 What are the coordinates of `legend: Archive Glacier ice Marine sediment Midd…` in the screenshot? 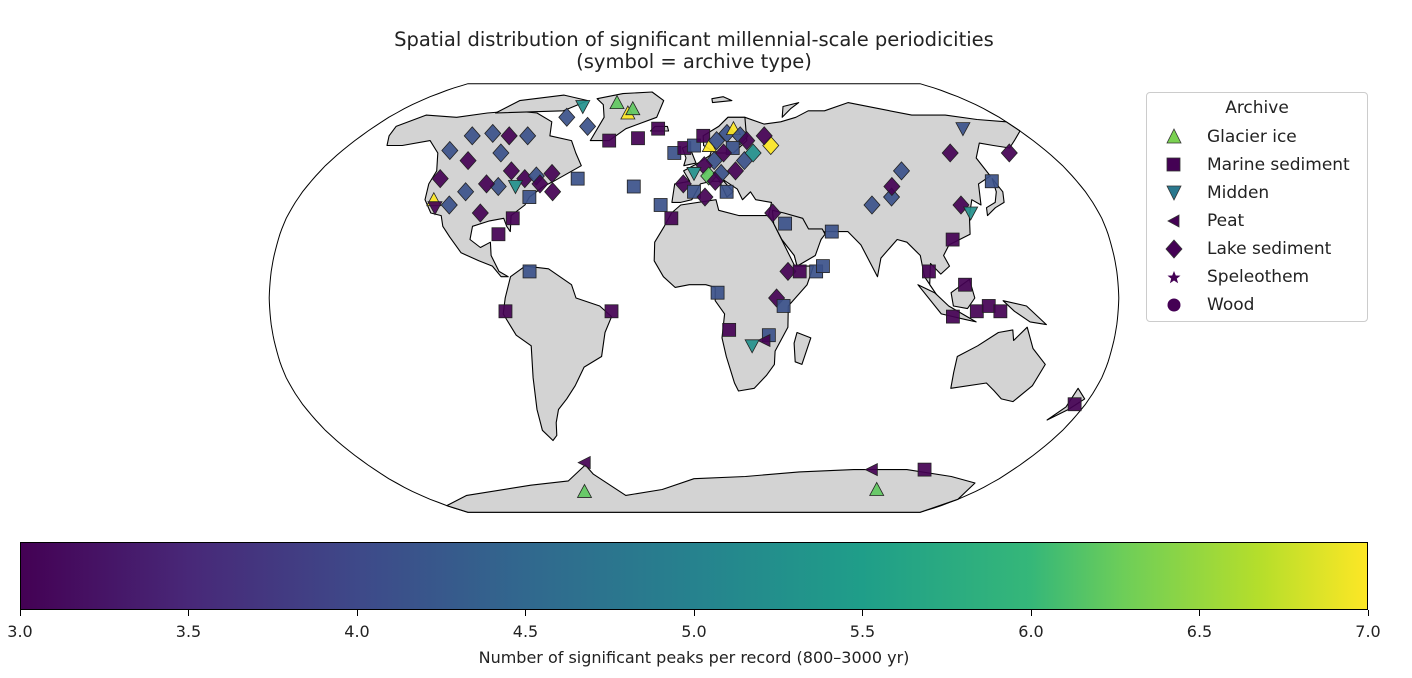 It's located at (1257, 207).